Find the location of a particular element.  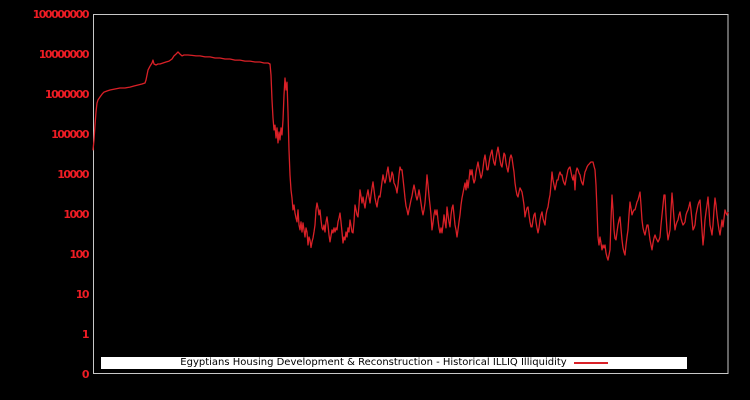

y-tick-label-1000: 1000 is located at coordinates (76, 214).